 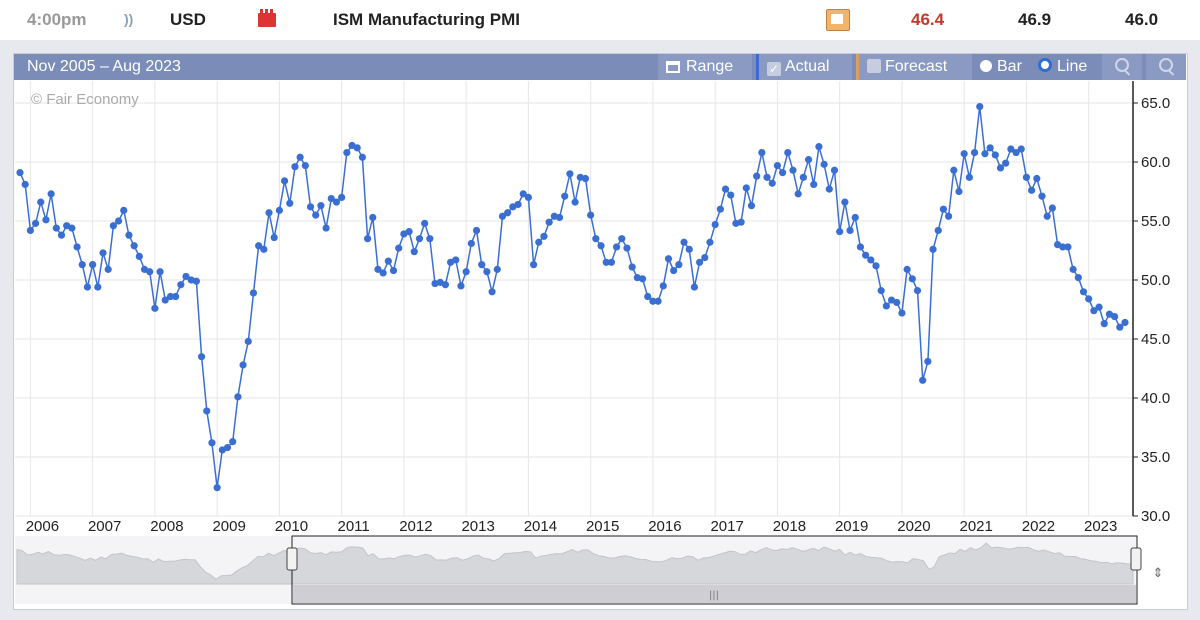 What do you see at coordinates (267, 18) in the screenshot?
I see `high-impact-folder-icon` at bounding box center [267, 18].